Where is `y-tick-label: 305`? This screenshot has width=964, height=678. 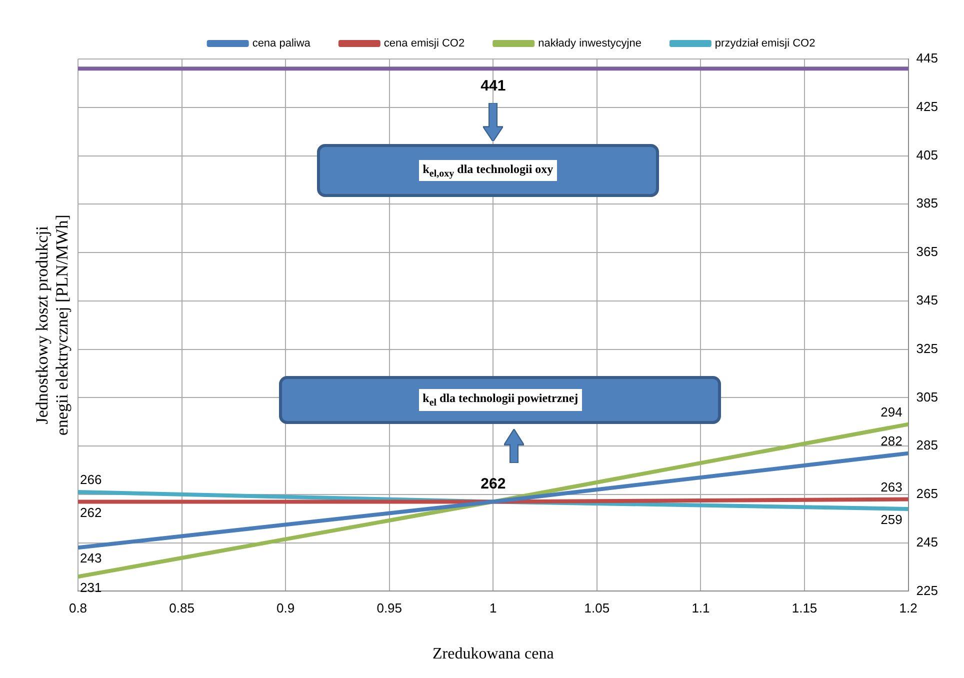
y-tick-label: 305 is located at coordinates (927, 396).